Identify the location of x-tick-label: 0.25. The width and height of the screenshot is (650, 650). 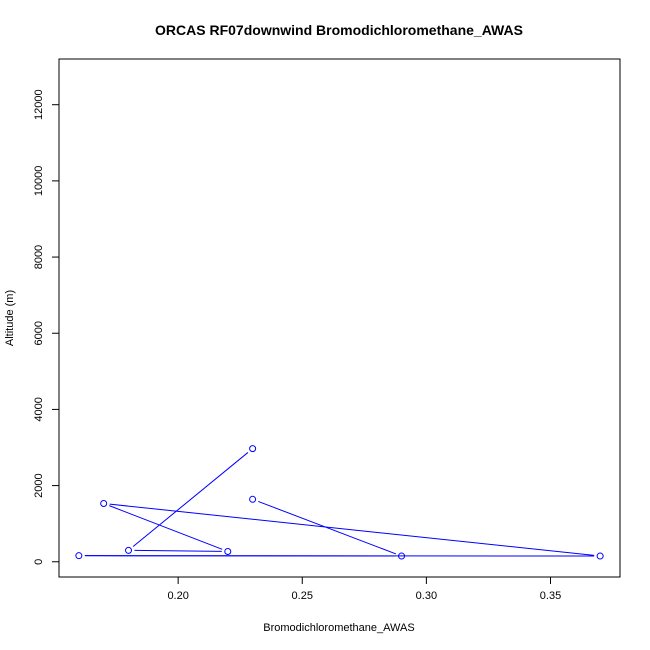
(302, 596).